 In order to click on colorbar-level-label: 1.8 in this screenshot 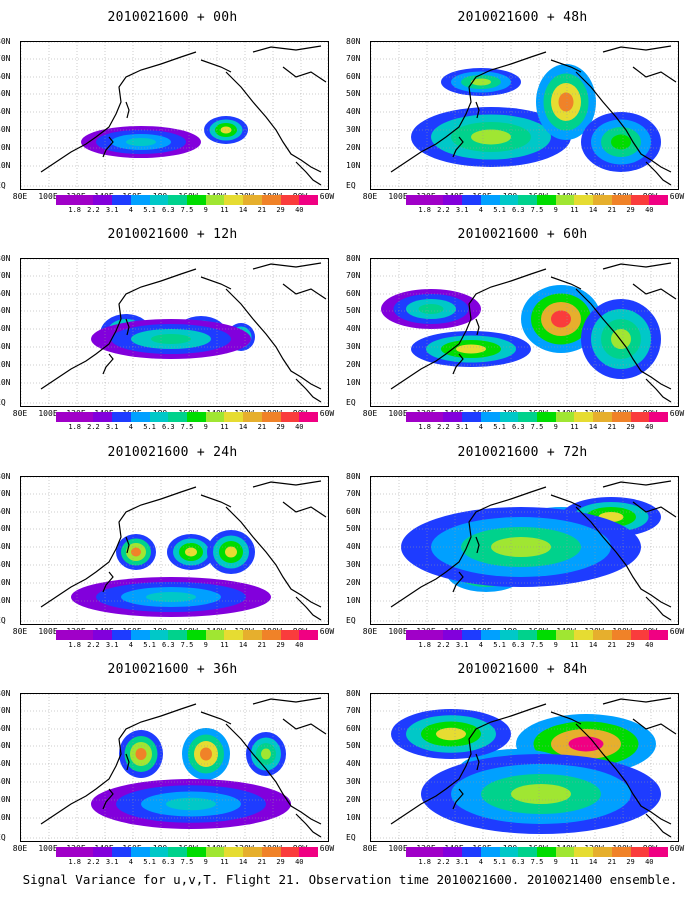, I will do `click(425, 645)`.